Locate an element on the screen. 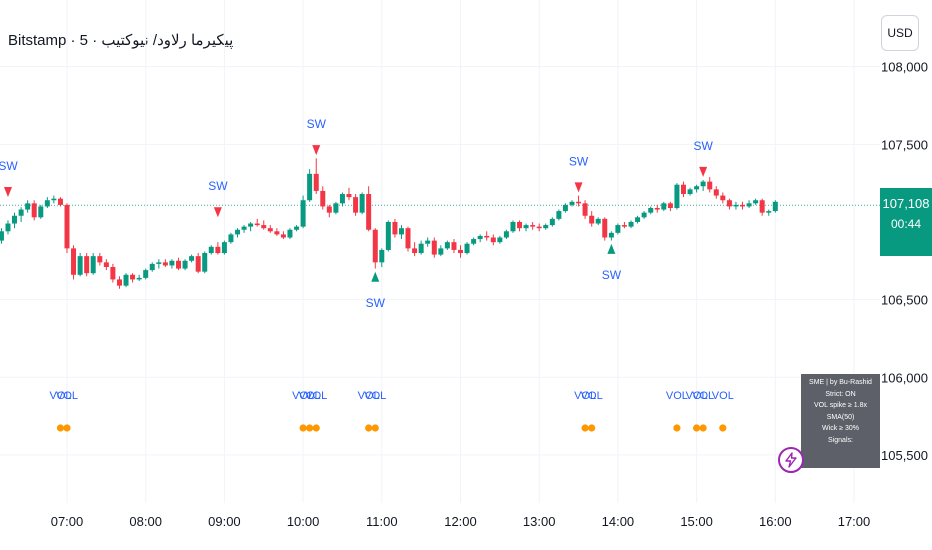 This screenshot has width=932, height=550. lightning-bolt-icon is located at coordinates (791, 460).